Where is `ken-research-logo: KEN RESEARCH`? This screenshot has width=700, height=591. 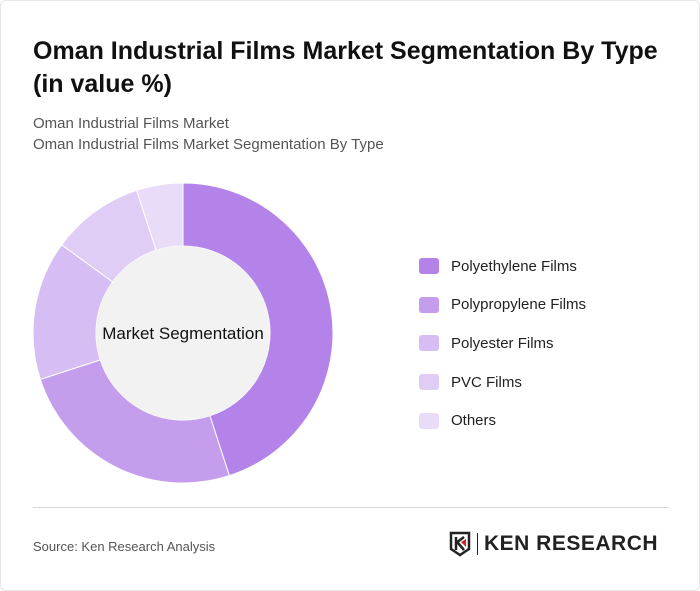
ken-research-logo: KEN RESEARCH is located at coordinates (553, 544).